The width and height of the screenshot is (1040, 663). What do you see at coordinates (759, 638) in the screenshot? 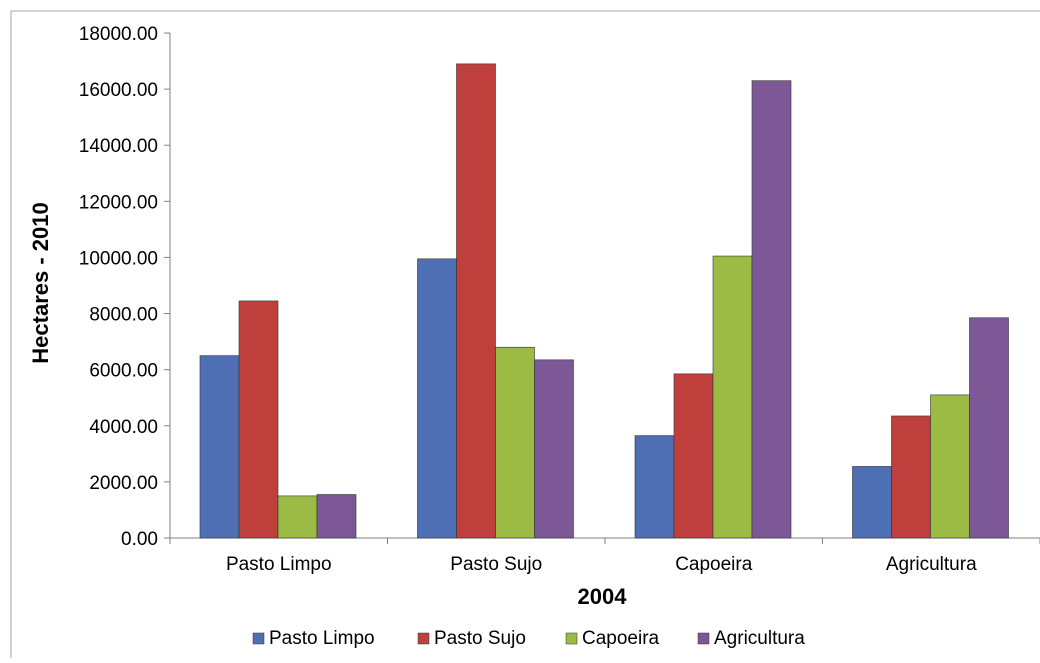
I see `legend-label: Agricultura` at bounding box center [759, 638].